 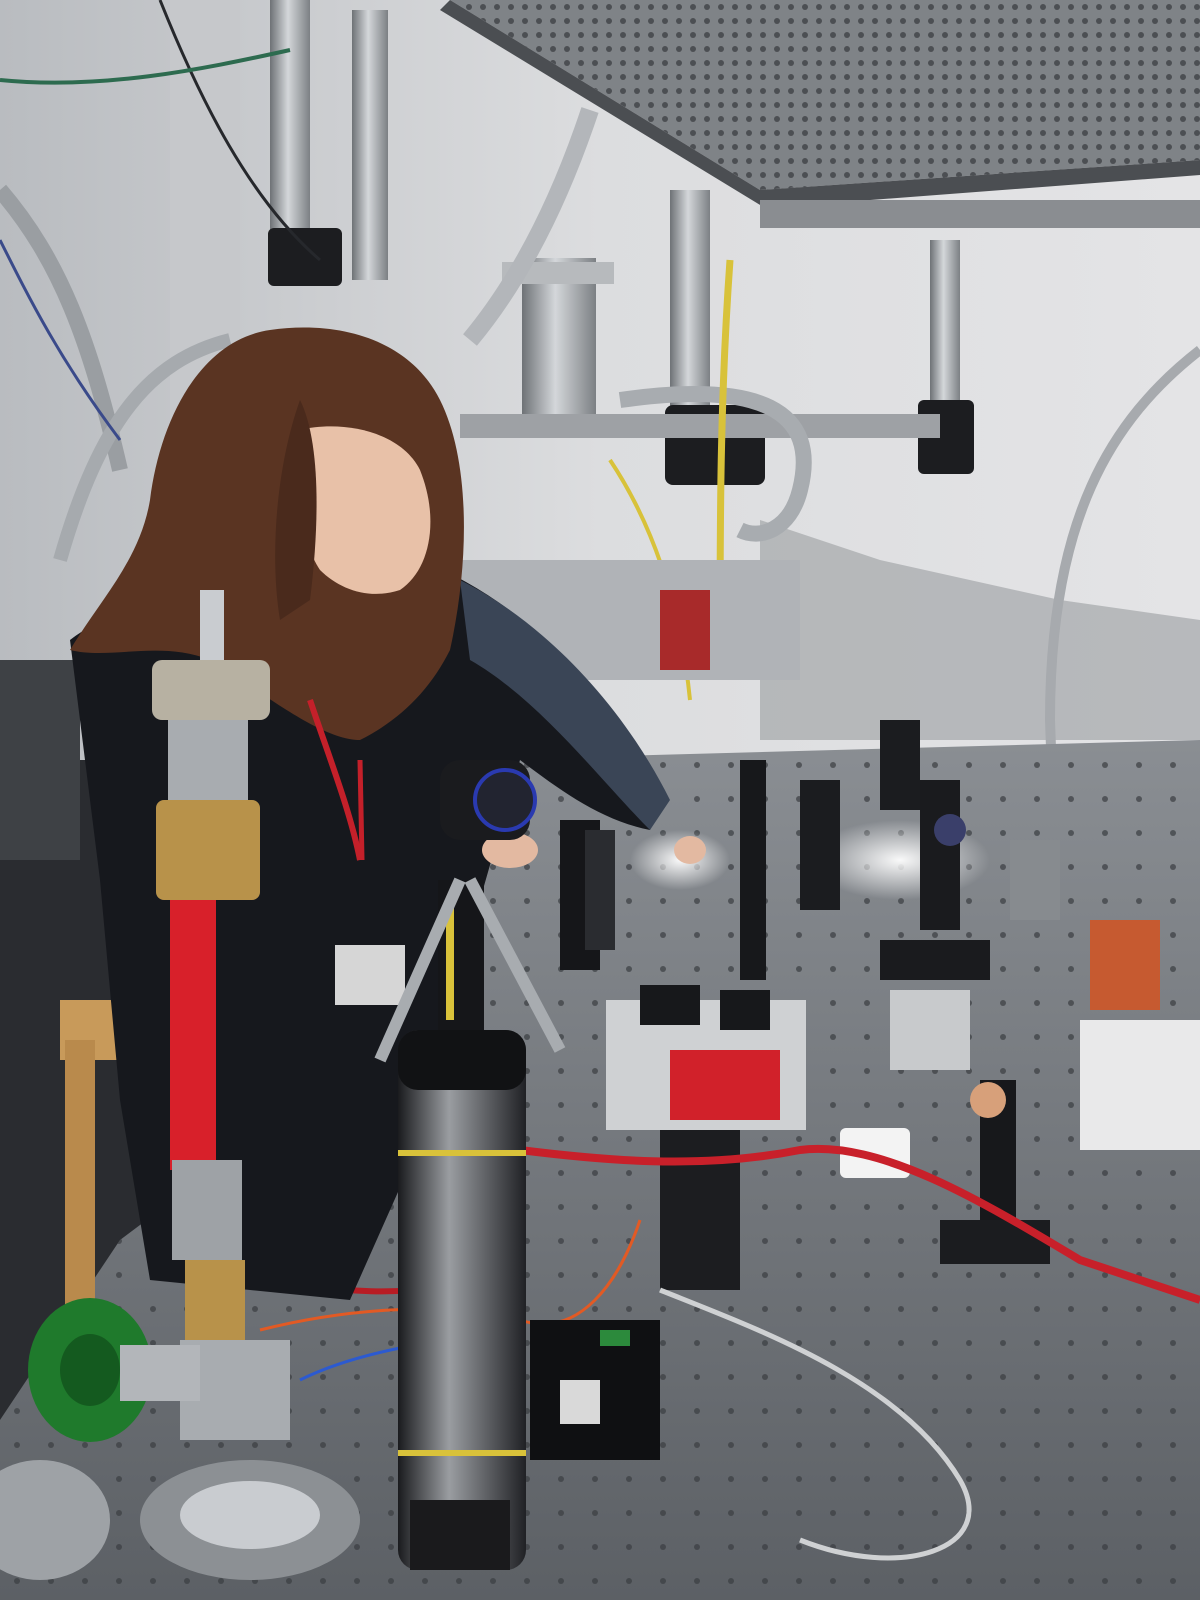 What do you see at coordinates (580, 1402) in the screenshot?
I see `board-connector` at bounding box center [580, 1402].